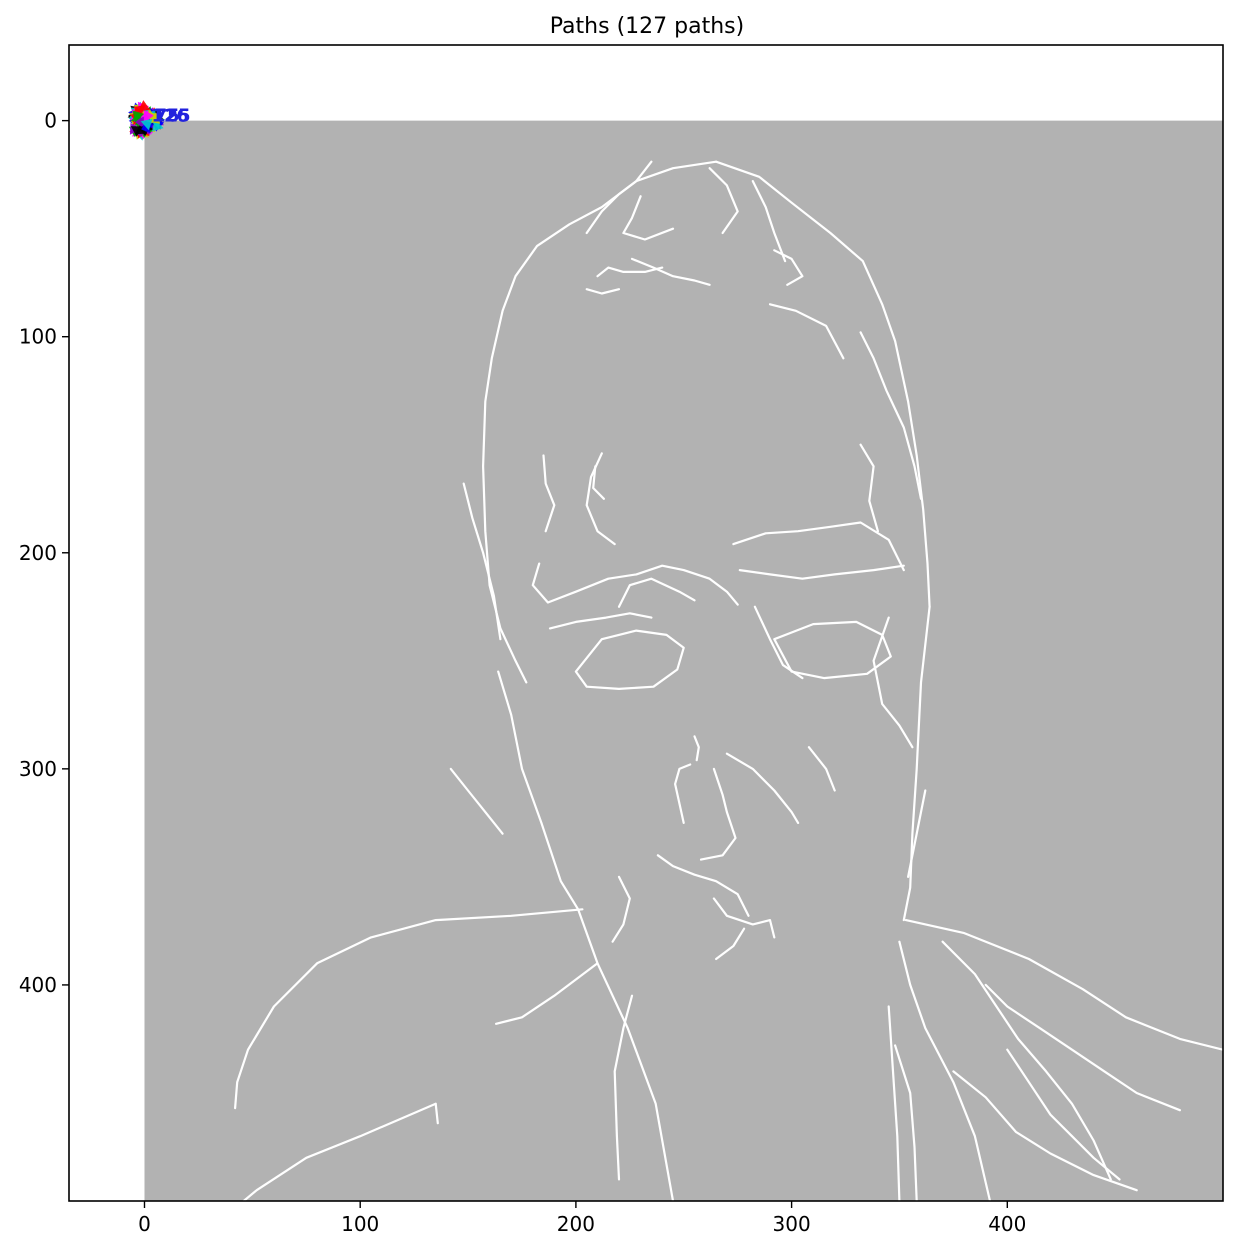 This screenshot has width=1237, height=1251. Describe the element at coordinates (38, 553) in the screenshot. I see `y-tick-label: 200` at that location.